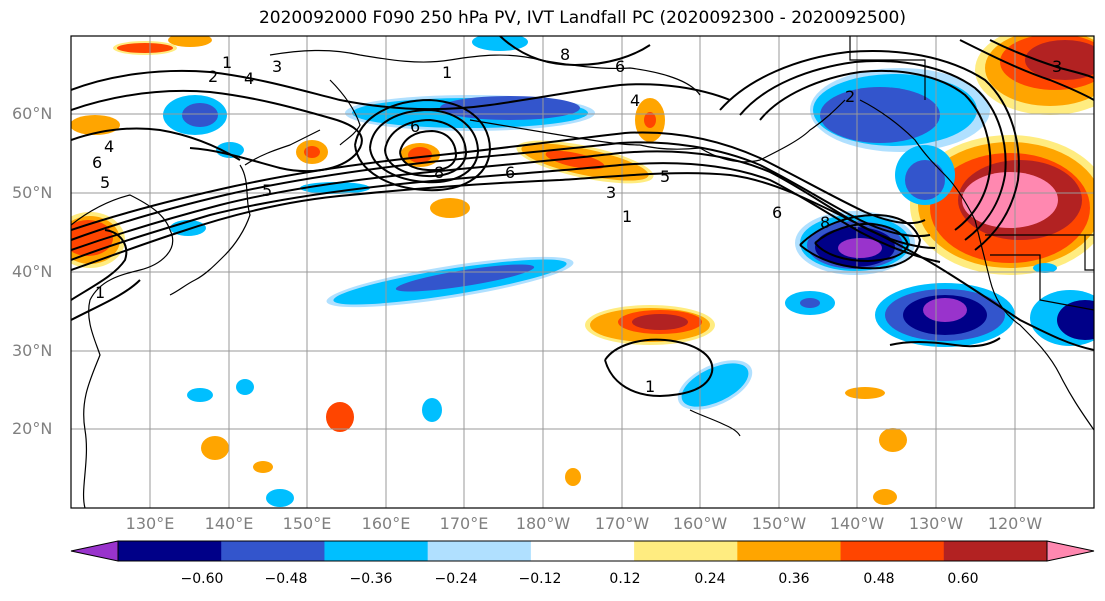 Image resolution: width=1105 pixels, height=601 pixels. I want to click on colorbar-tick-label: −0.12, so click(540, 579).